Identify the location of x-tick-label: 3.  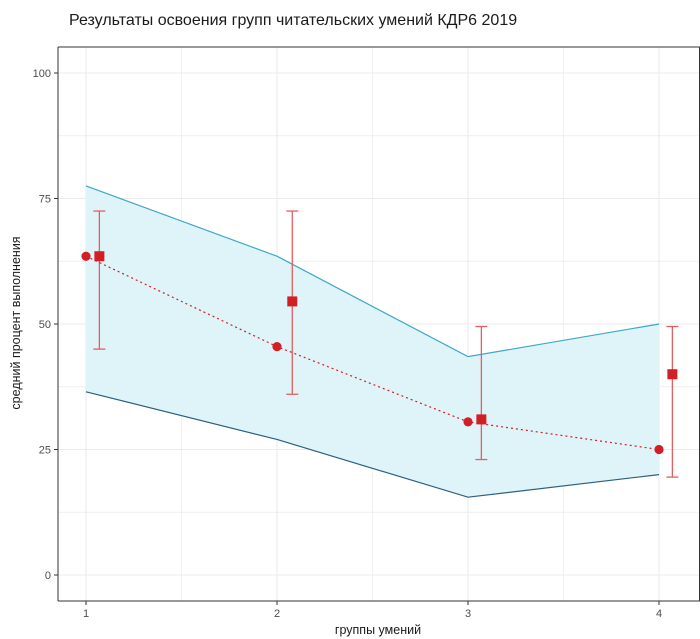
(468, 614).